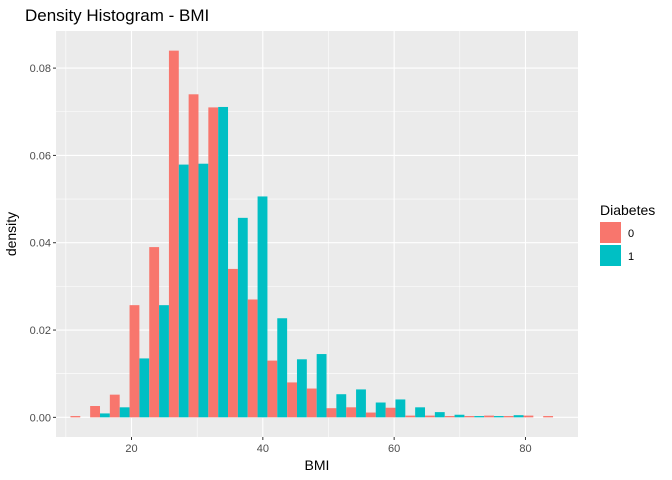  What do you see at coordinates (525, 449) in the screenshot?
I see `x-tick-label: 80` at bounding box center [525, 449].